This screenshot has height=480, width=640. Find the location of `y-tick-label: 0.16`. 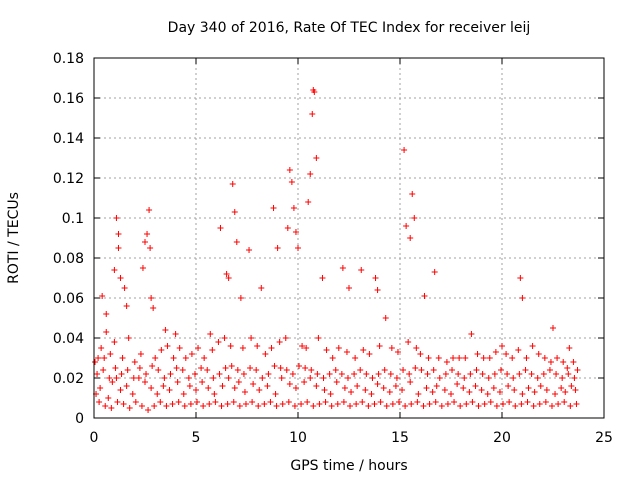

y-tick-label: 0.16 is located at coordinates (68, 99).